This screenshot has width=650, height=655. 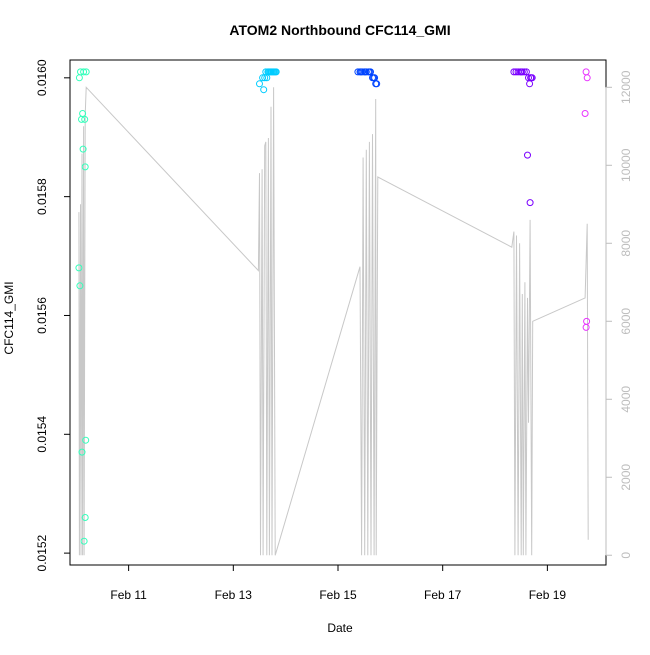 I want to click on y2-tick-label: 12000, so click(x=626, y=87).